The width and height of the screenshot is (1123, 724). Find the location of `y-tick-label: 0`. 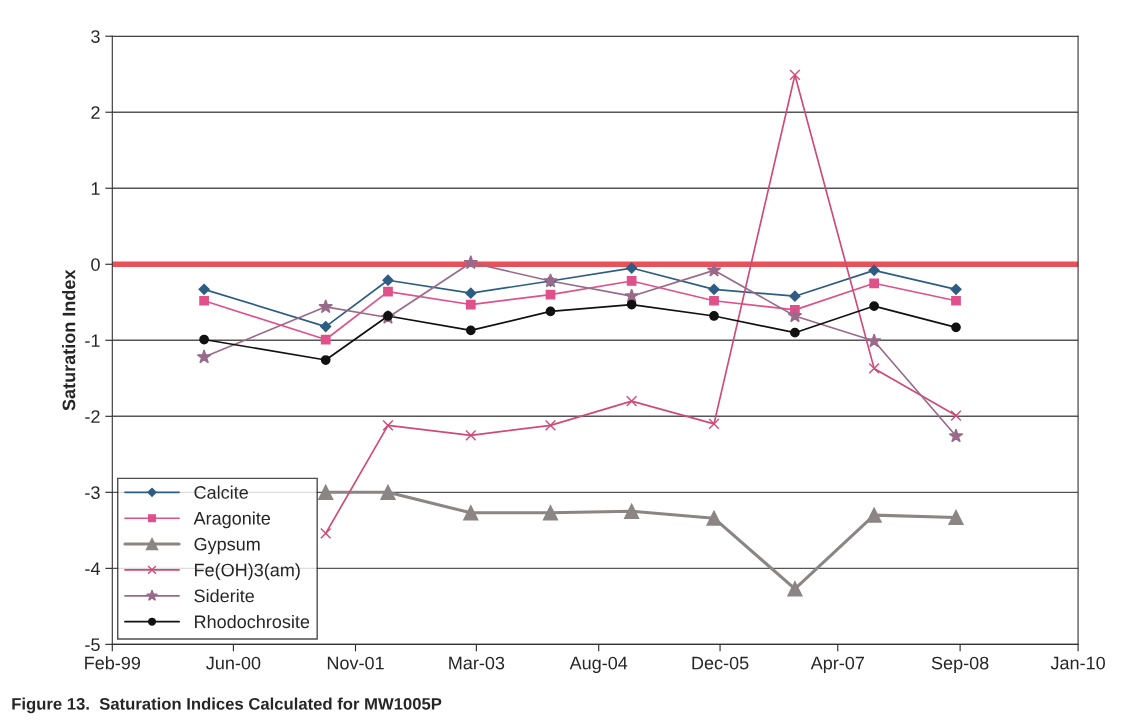

y-tick-label: 0 is located at coordinates (95, 264).